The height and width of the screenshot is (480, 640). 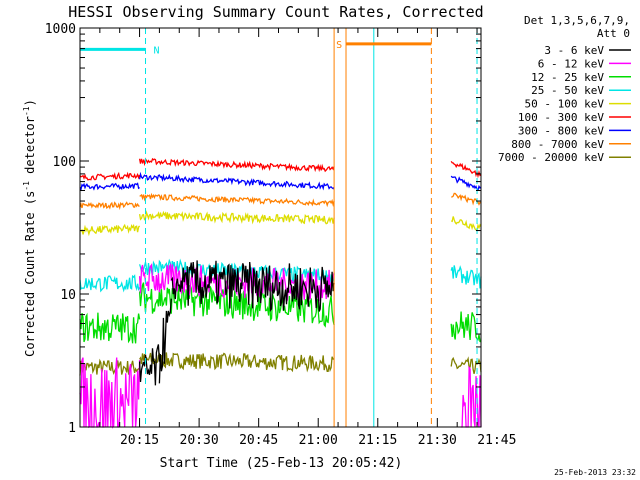 I want to click on x-tick-label-20:15: 20:15, so click(x=139, y=440).